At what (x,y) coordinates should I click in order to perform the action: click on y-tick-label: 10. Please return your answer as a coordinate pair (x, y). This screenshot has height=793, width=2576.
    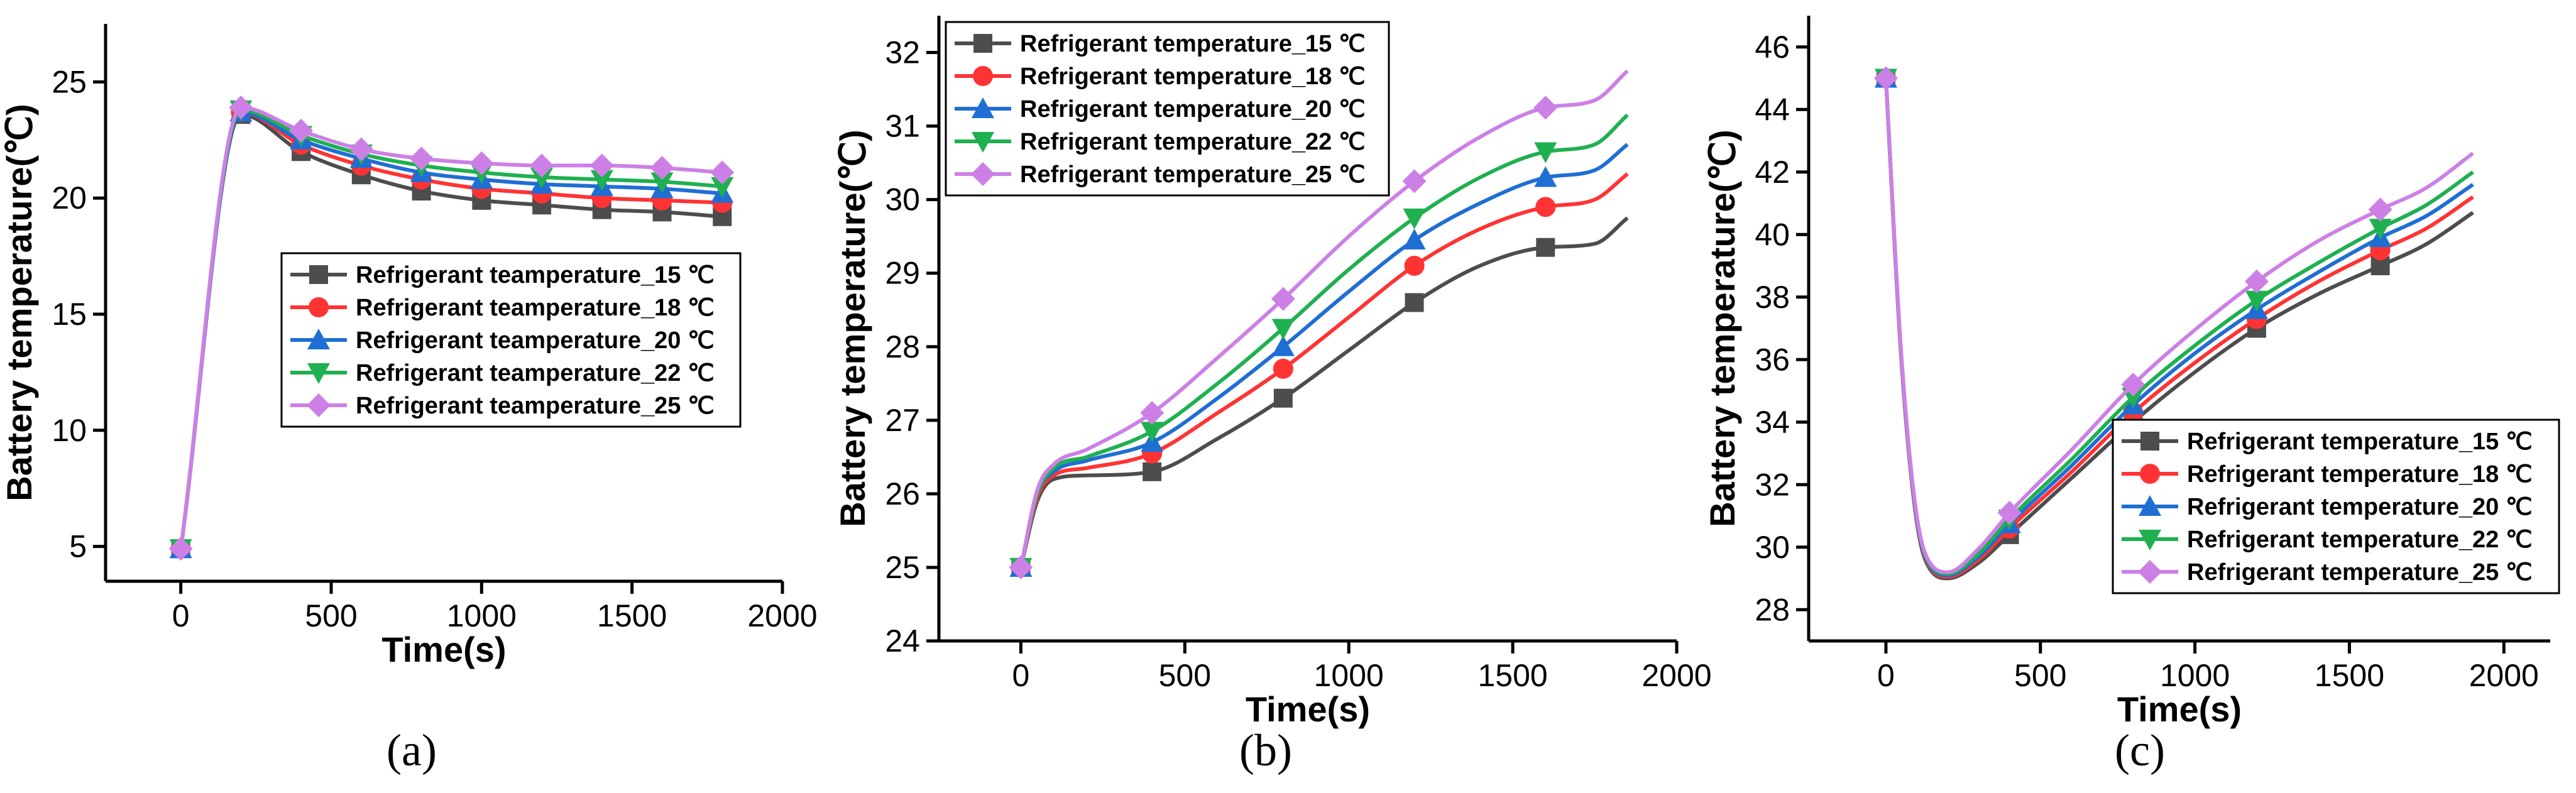
    Looking at the image, I should click on (69, 431).